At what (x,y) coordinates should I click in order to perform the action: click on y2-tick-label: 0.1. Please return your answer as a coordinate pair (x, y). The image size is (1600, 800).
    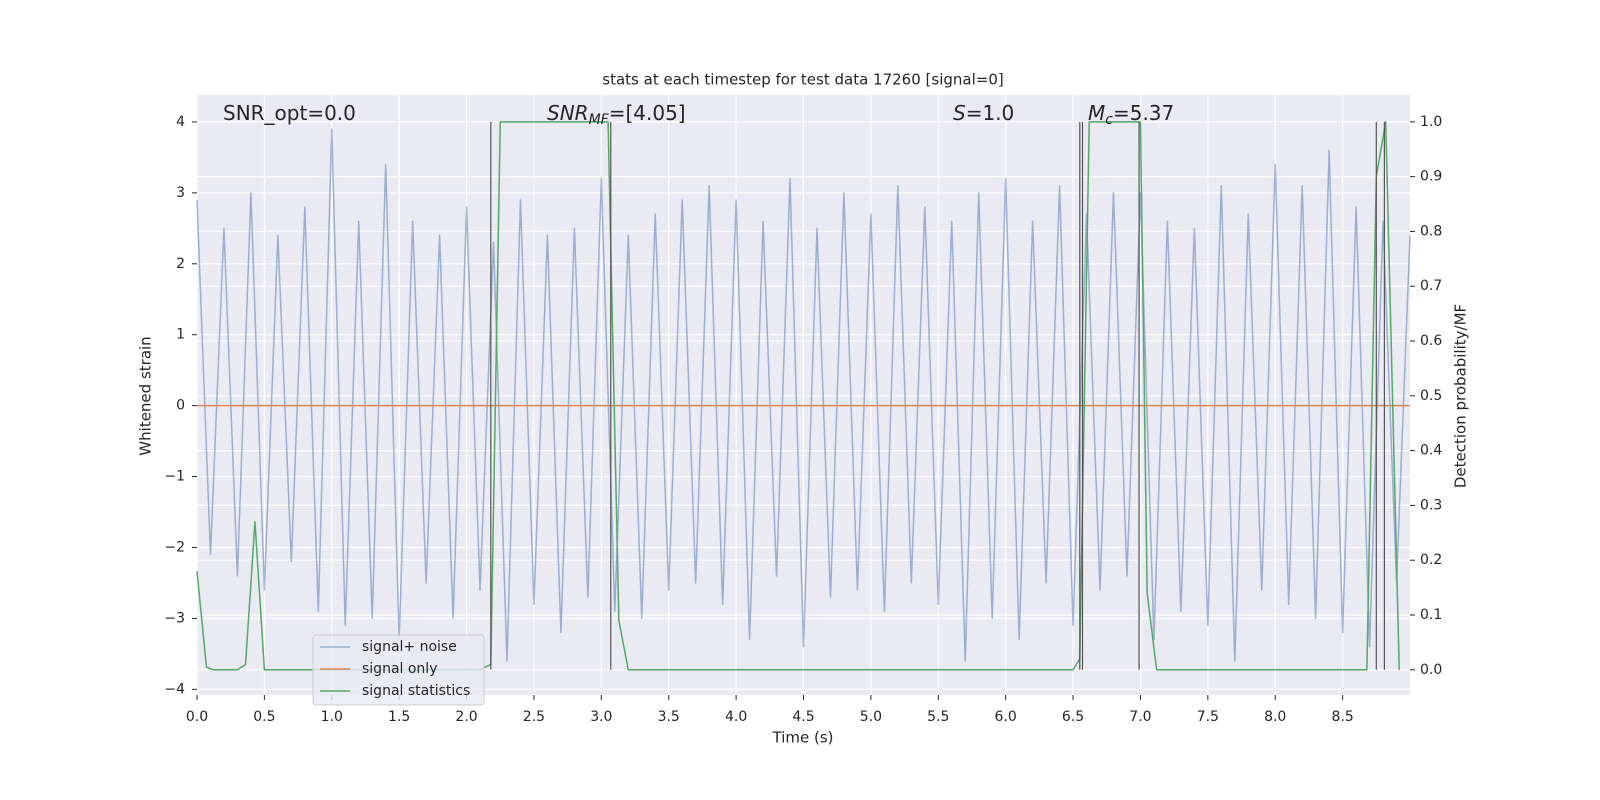
    Looking at the image, I should click on (1431, 615).